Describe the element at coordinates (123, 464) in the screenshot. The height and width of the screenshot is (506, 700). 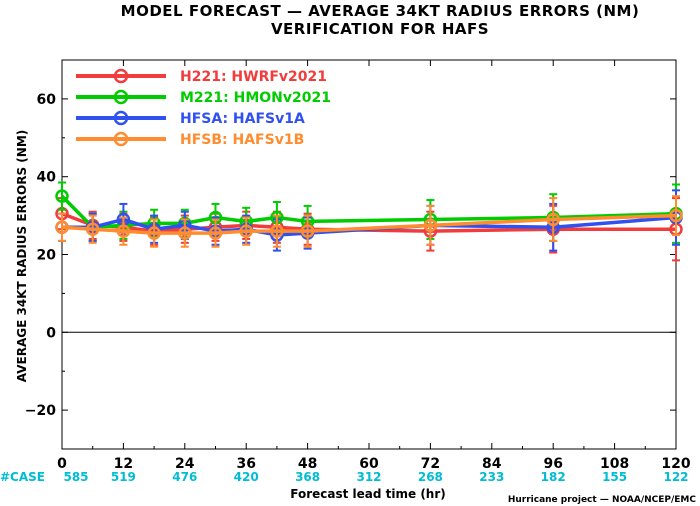
I see `x-tick-label: 12` at that location.